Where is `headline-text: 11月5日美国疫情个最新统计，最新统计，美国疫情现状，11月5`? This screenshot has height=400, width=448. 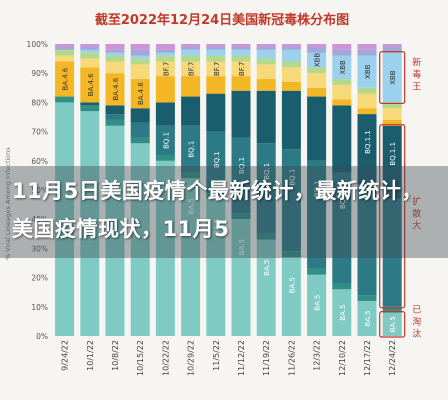
headline-text: 11月5日美国疫情个最新统计，最新统计，美国疫情现状，11月5 is located at coordinates (217, 210).